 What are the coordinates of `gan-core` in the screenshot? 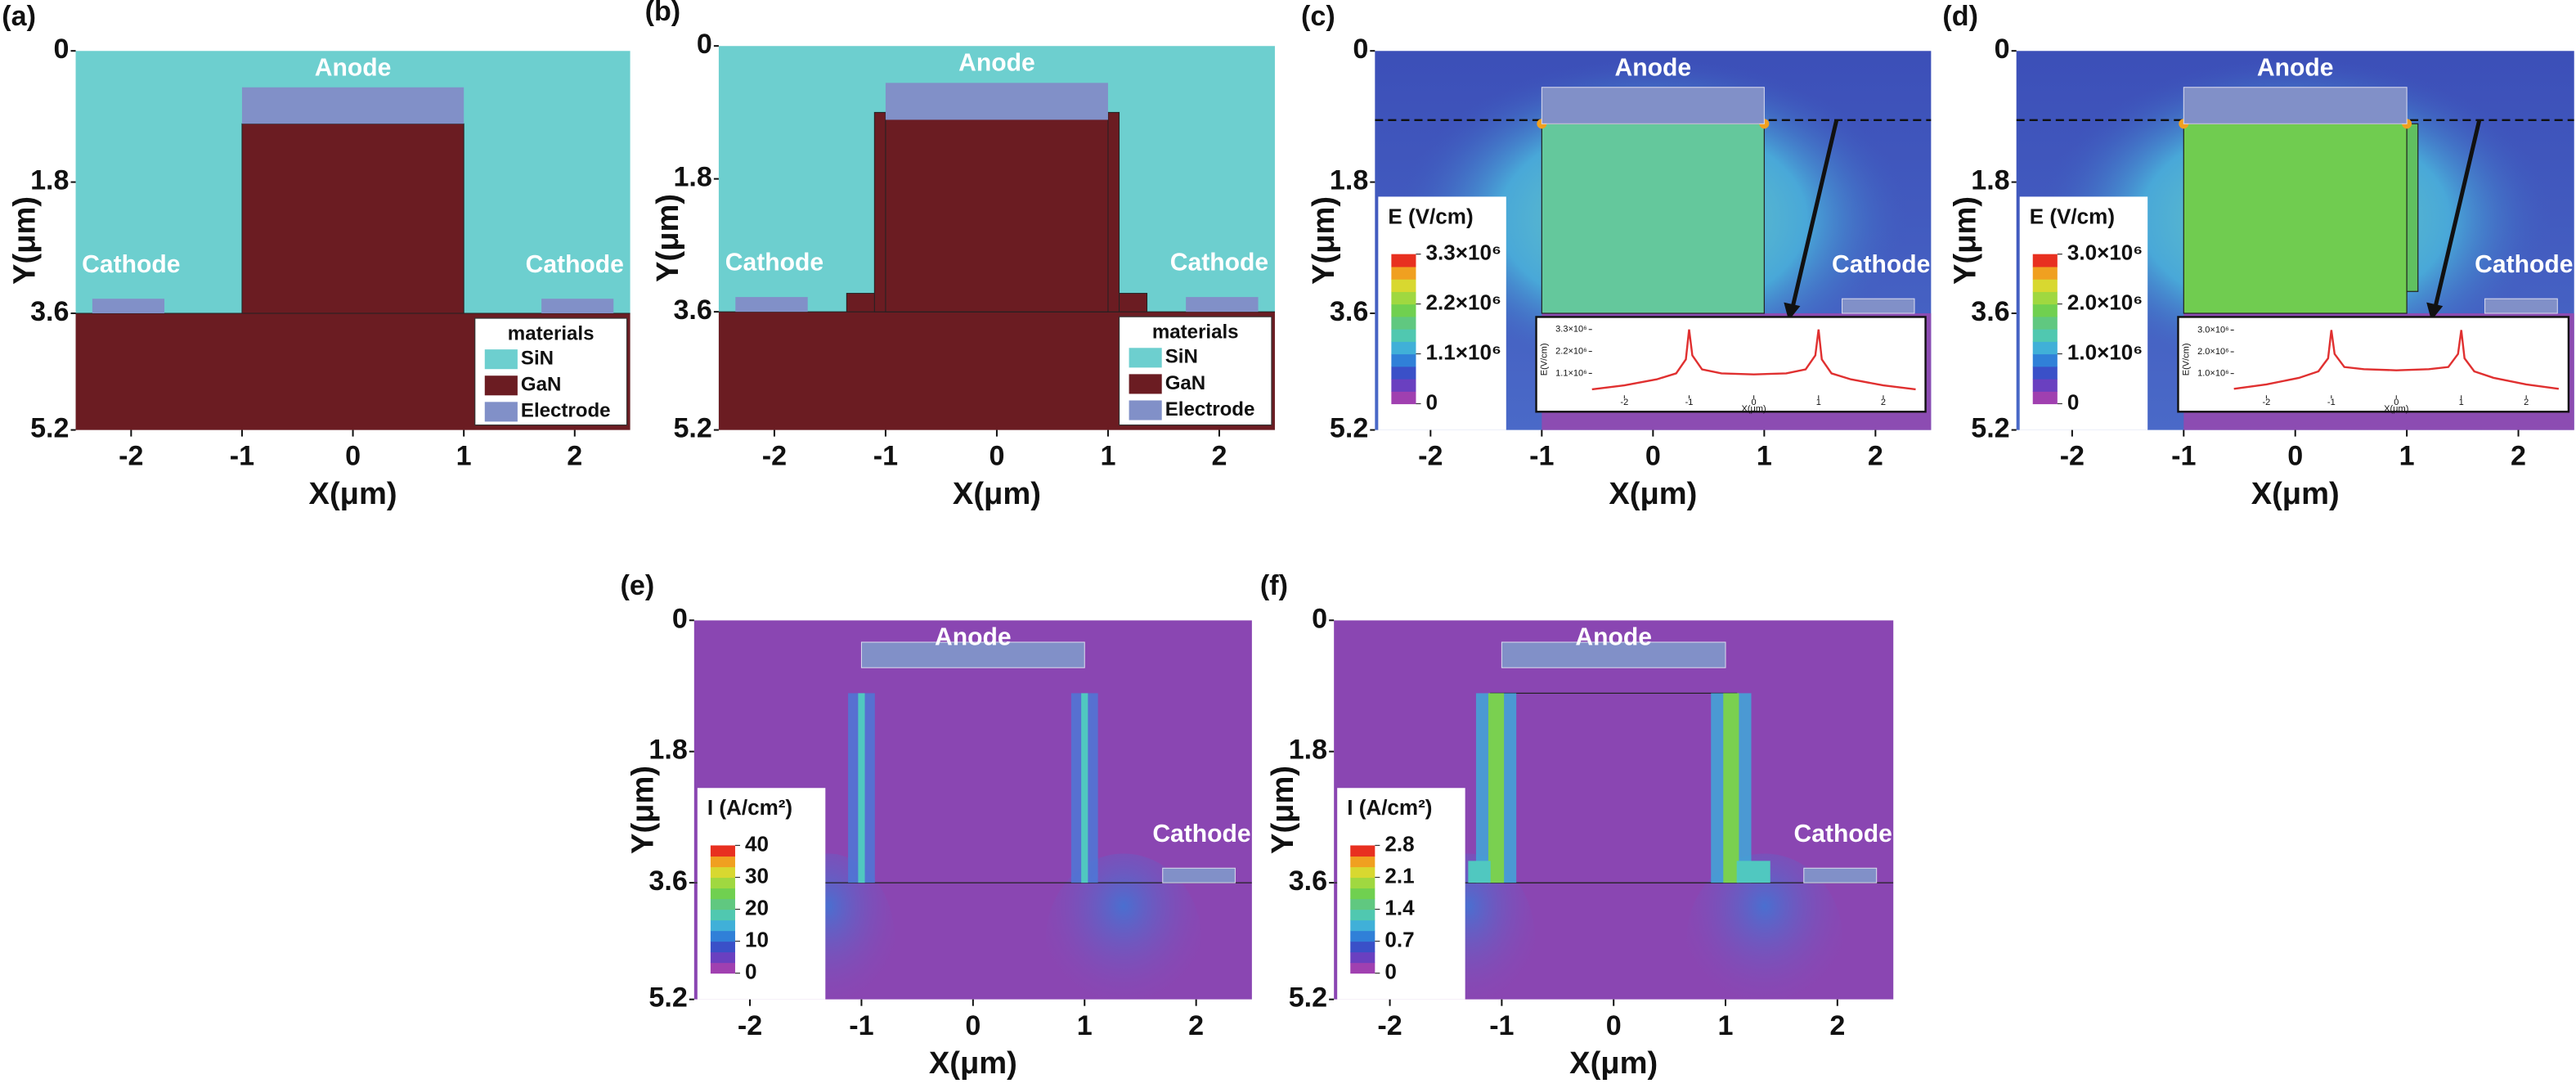 It's located at (997, 211).